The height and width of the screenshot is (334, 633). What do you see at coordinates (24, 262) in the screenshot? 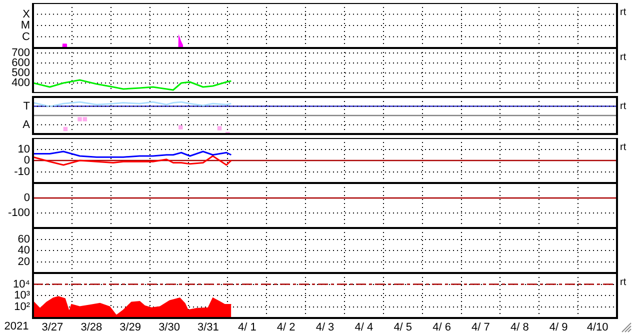
I see `y-tick-label: 20` at bounding box center [24, 262].